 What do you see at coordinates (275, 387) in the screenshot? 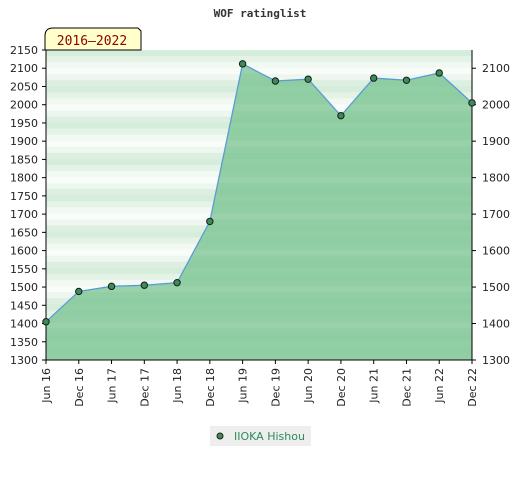
I see `x-tick-label: Dec 19` at bounding box center [275, 387].